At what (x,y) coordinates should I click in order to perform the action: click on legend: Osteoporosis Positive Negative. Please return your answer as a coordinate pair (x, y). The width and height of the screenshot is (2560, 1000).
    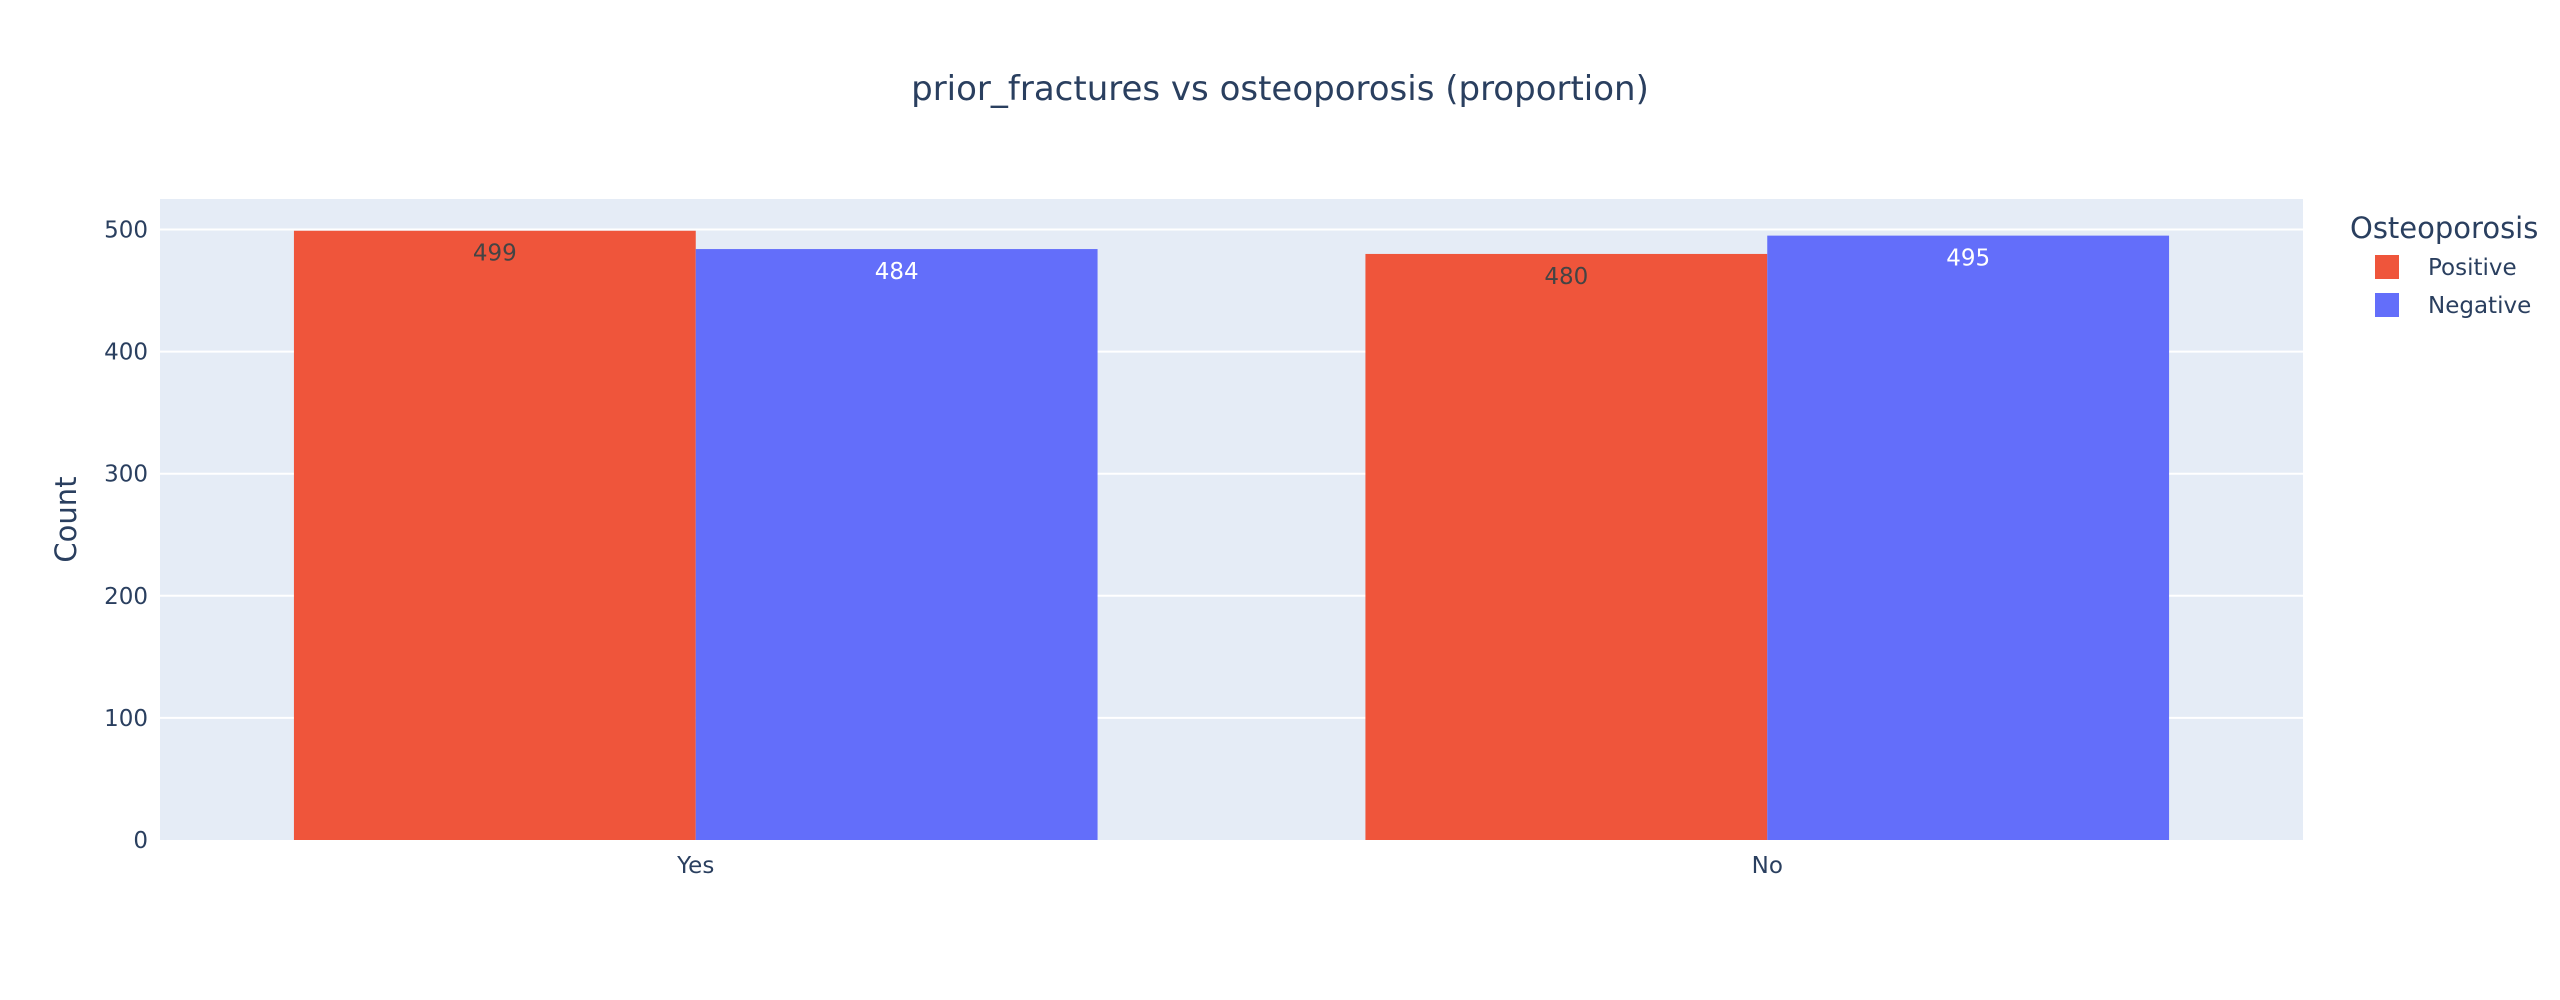
    Looking at the image, I should click on (2444, 265).